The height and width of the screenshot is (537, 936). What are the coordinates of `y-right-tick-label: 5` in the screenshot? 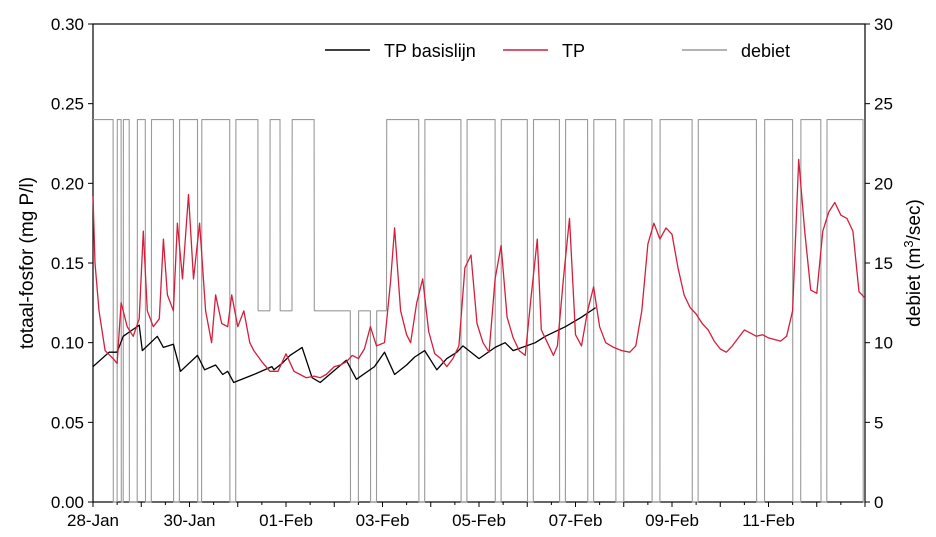 It's located at (878, 422).